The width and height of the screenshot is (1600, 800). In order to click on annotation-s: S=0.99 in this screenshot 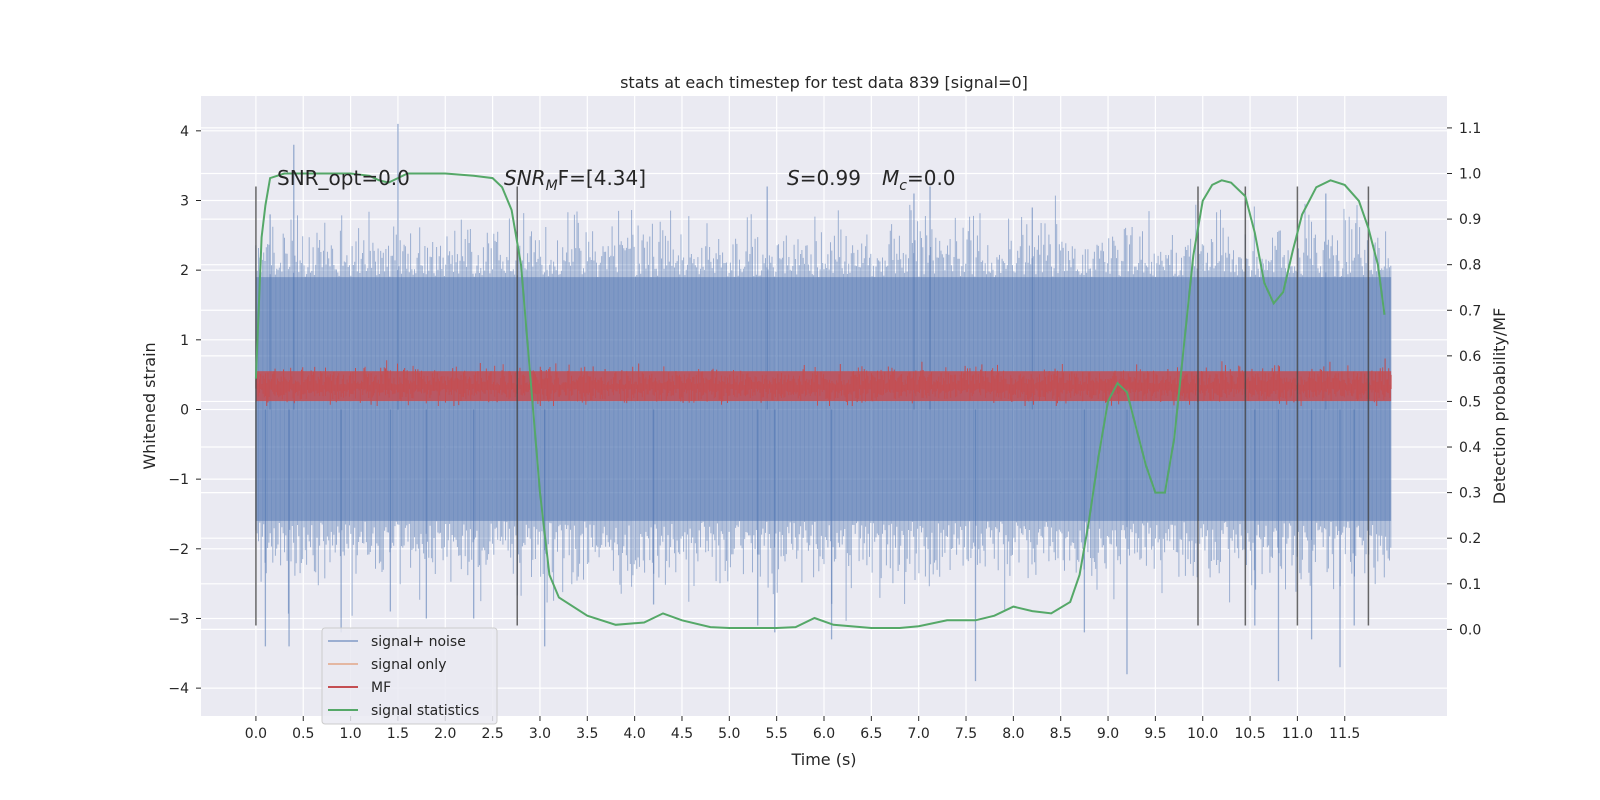, I will do `click(824, 178)`.